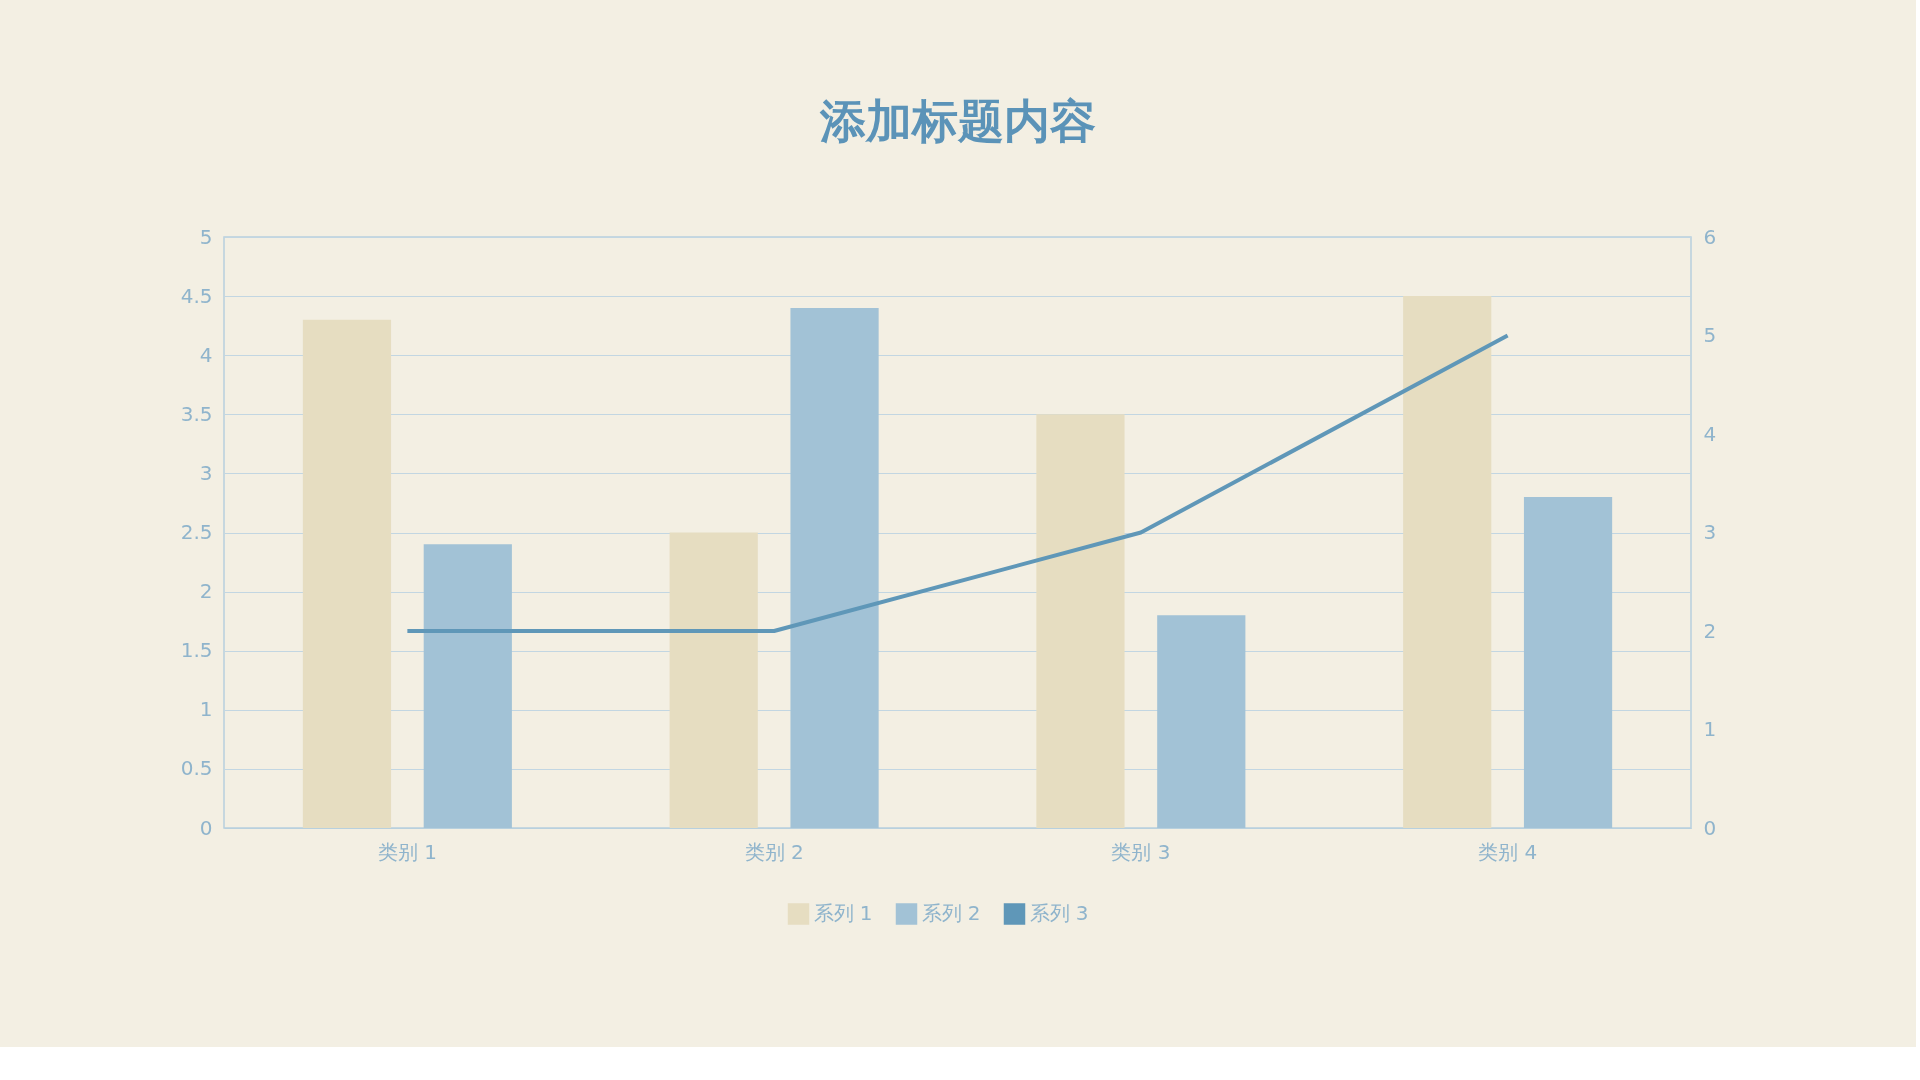 Image resolution: width=1920 pixels, height=1080 pixels. I want to click on x-tick-label: 类别 4, so click(1508, 851).